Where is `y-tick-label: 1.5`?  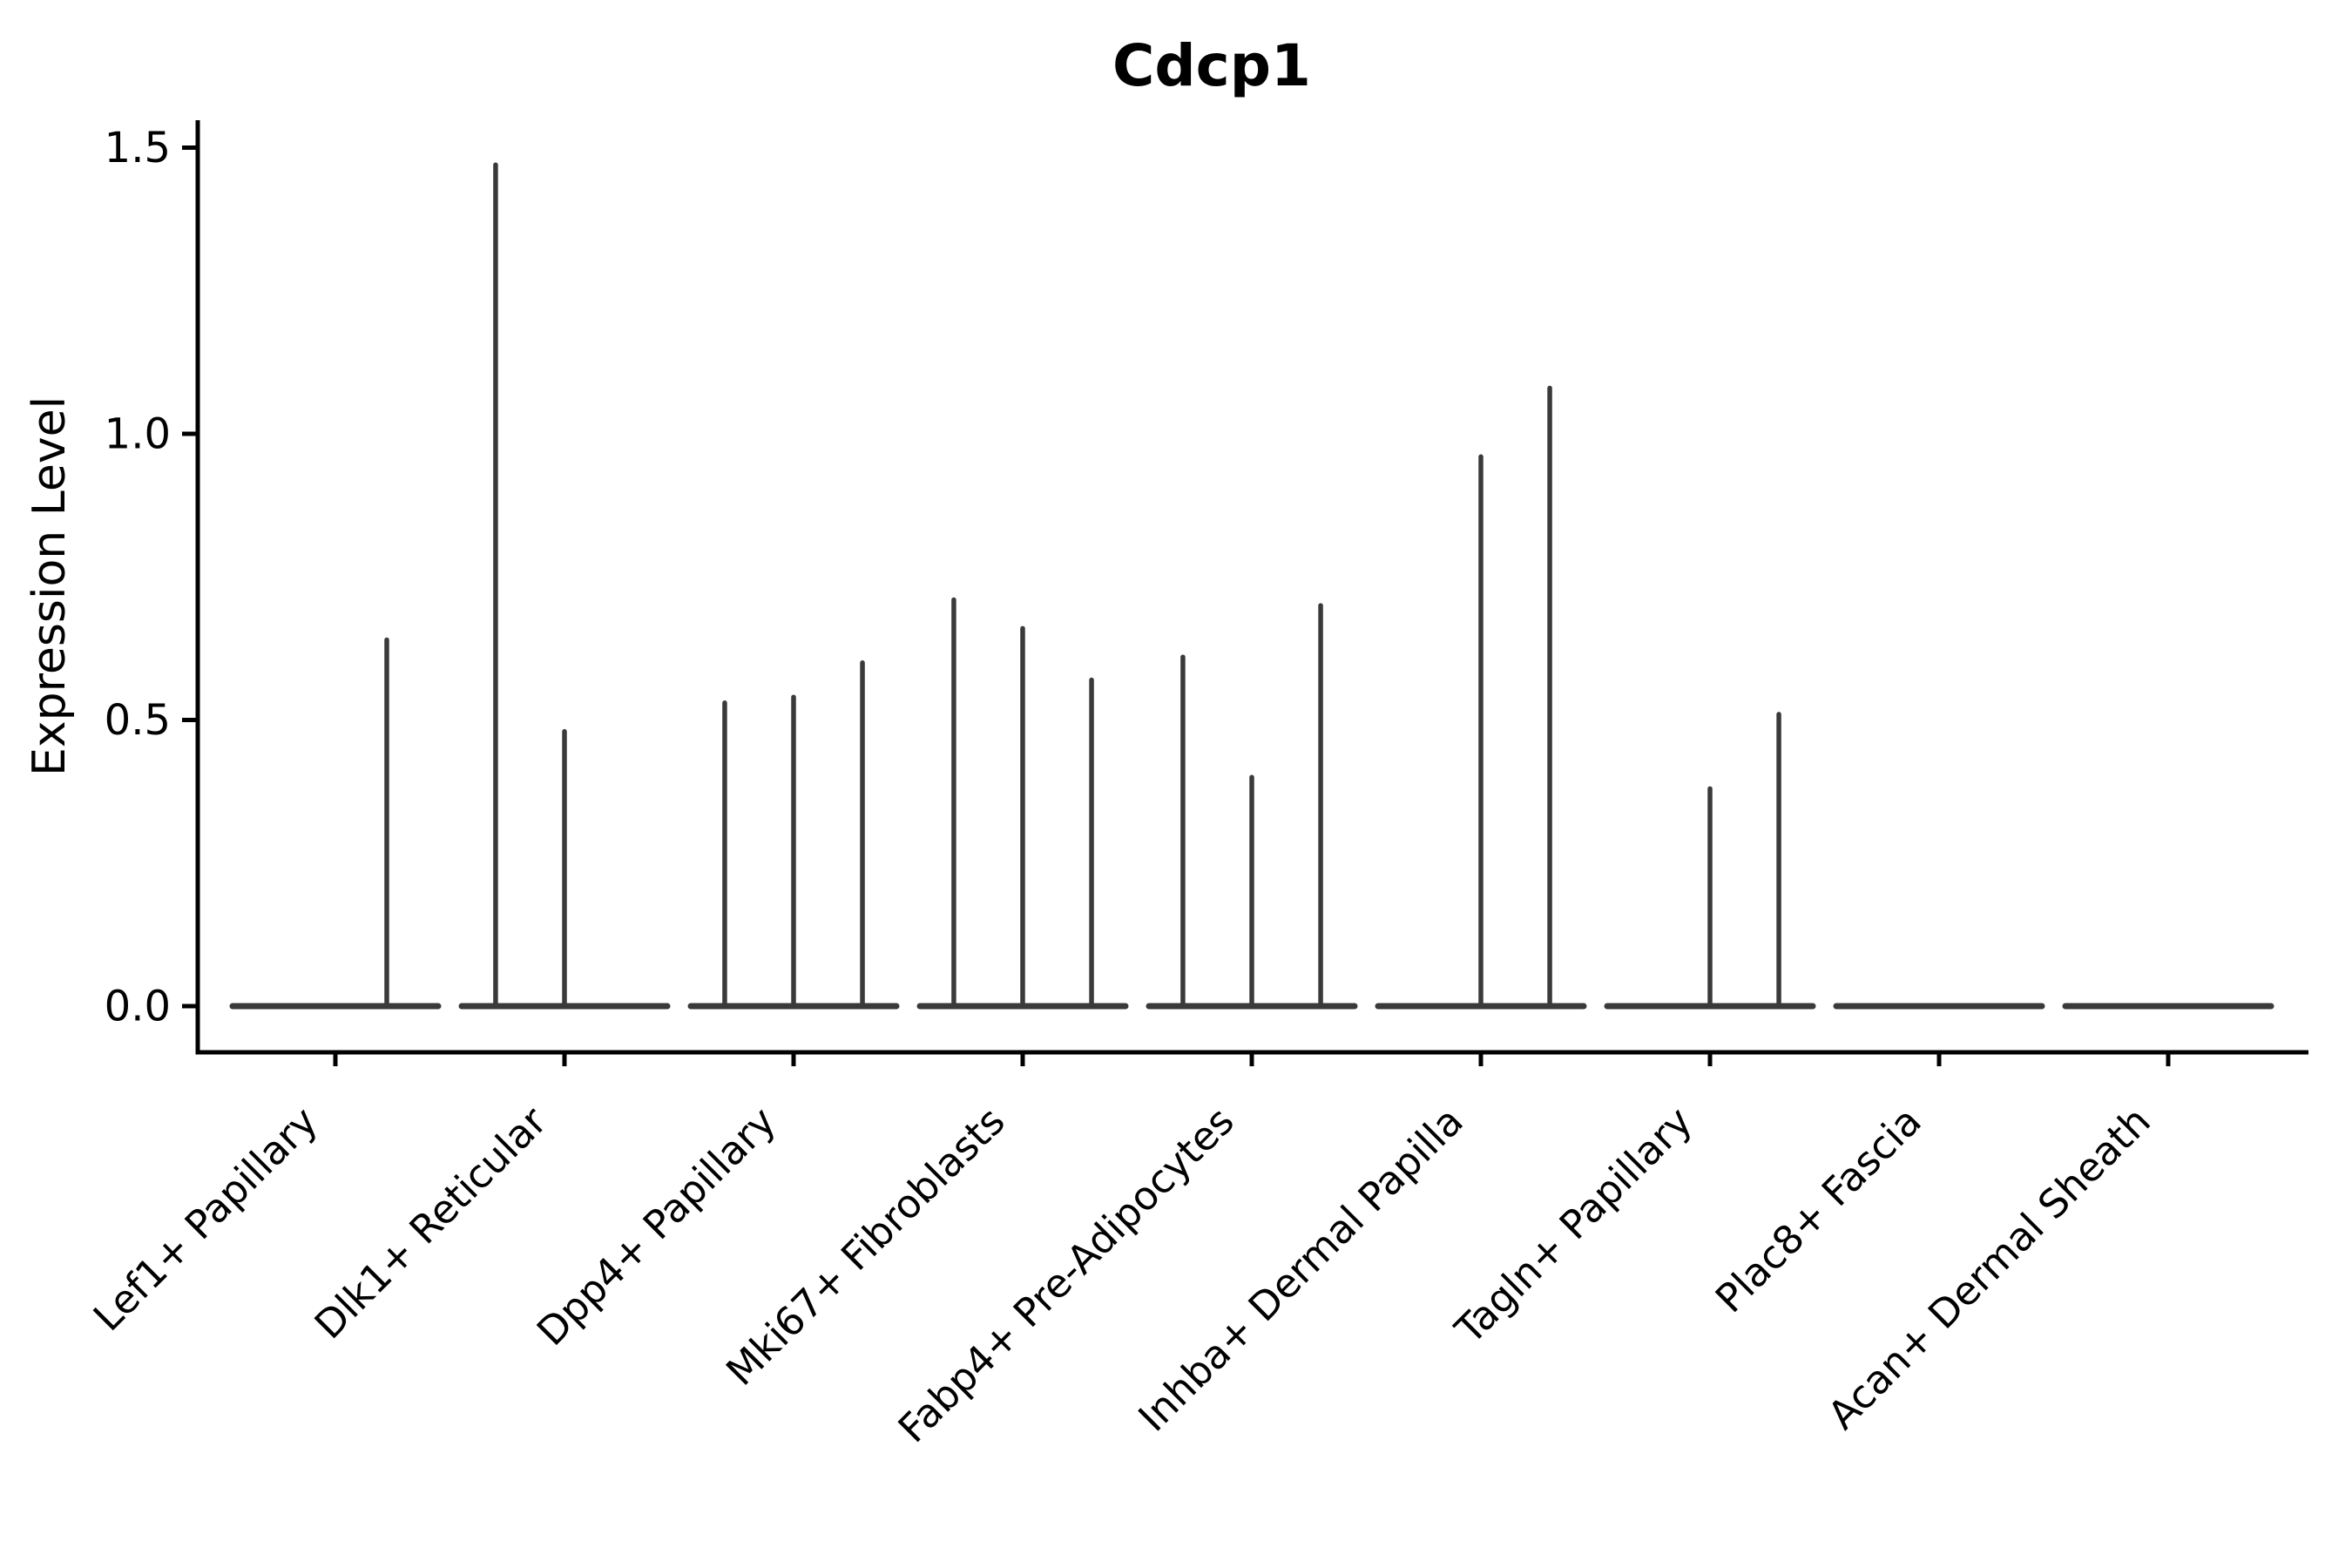
y-tick-label: 1.5 is located at coordinates (138, 148).